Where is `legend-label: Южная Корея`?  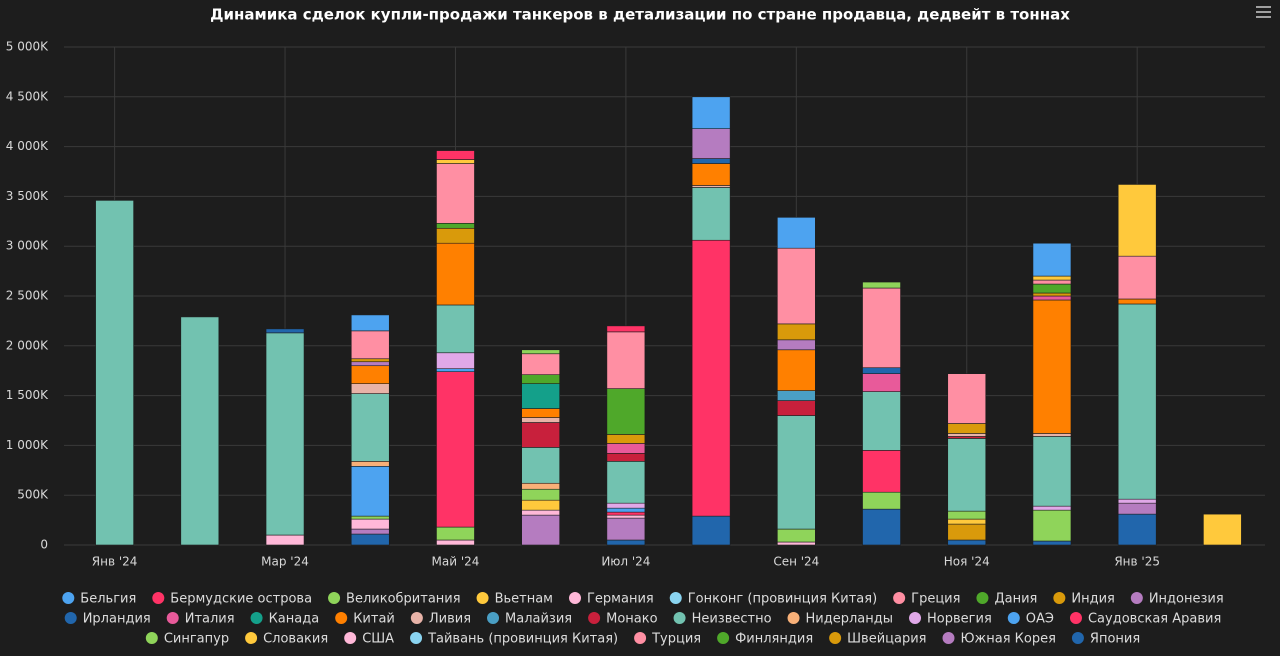
legend-label: Южная Корея is located at coordinates (1008, 639).